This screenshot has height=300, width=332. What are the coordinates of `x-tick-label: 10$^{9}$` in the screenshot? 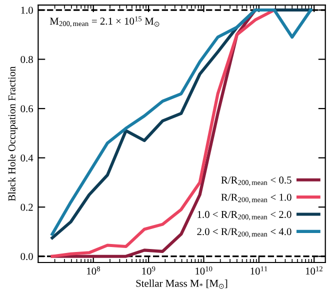 It's located at (149, 270).